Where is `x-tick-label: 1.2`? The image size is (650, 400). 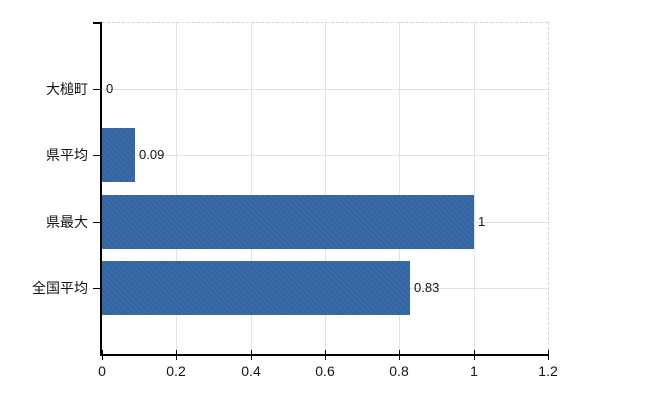
x-tick-label: 1.2 is located at coordinates (548, 371).